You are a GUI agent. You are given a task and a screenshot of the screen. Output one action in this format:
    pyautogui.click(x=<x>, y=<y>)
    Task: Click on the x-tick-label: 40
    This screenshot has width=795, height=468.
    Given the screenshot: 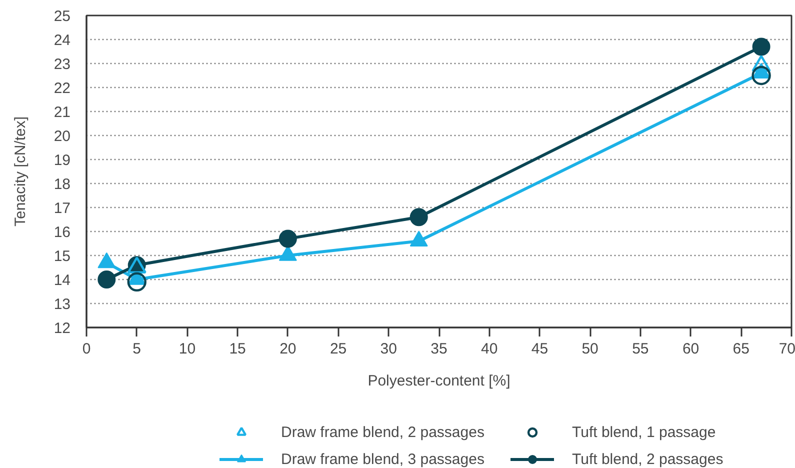 What is the action you would take?
    pyautogui.click(x=489, y=349)
    